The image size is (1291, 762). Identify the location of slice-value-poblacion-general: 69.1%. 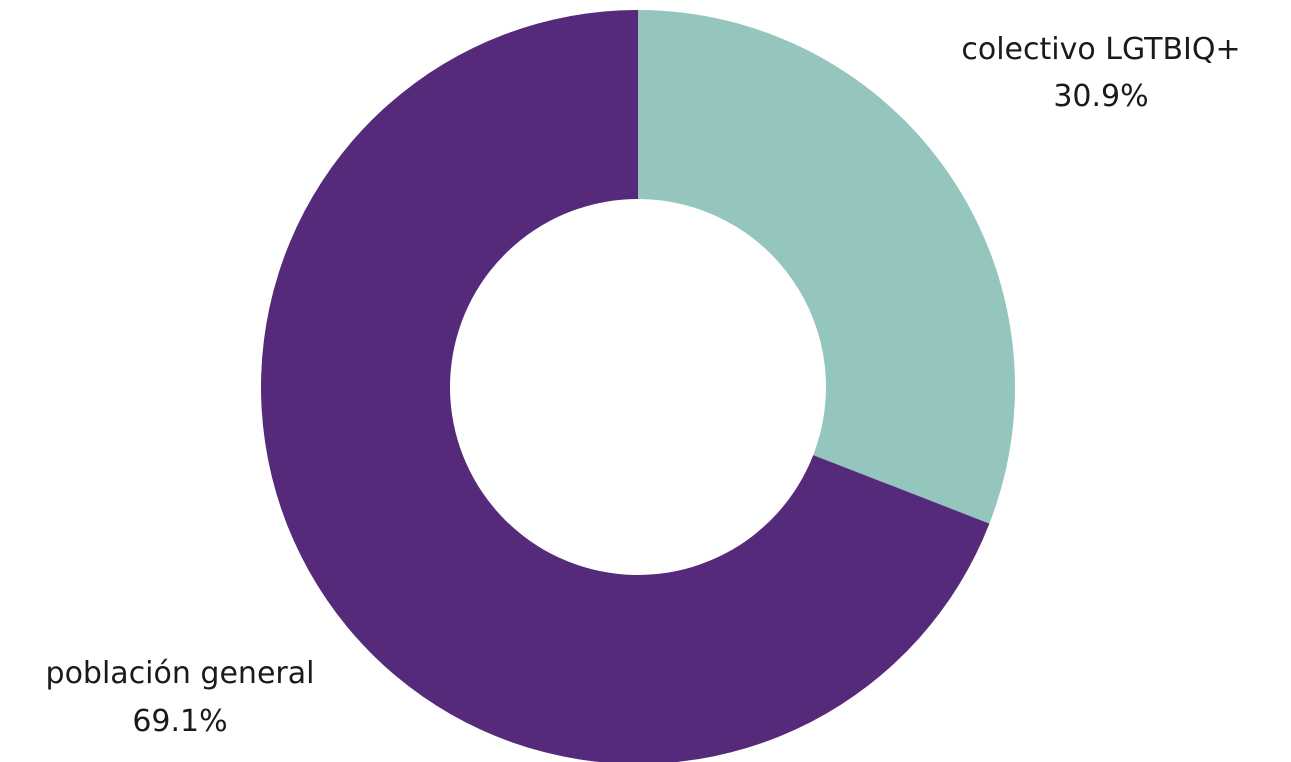
(179, 721).